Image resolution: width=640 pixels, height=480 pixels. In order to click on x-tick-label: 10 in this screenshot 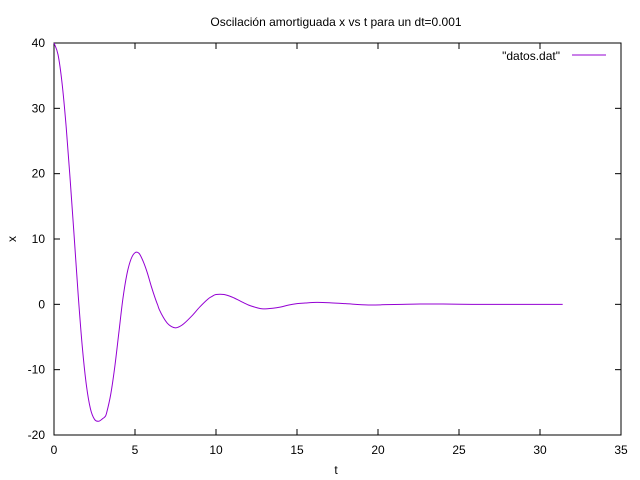, I will do `click(216, 450)`.